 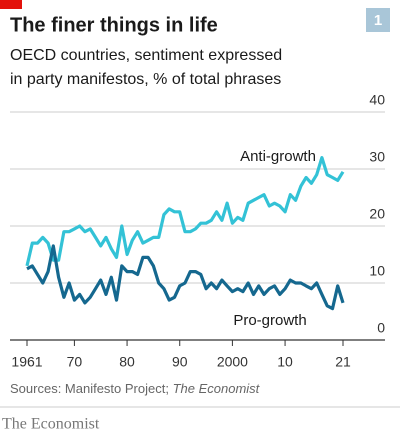 What do you see at coordinates (145, 79) in the screenshot?
I see `subtitle: in party manifestos, % of total phrases` at bounding box center [145, 79].